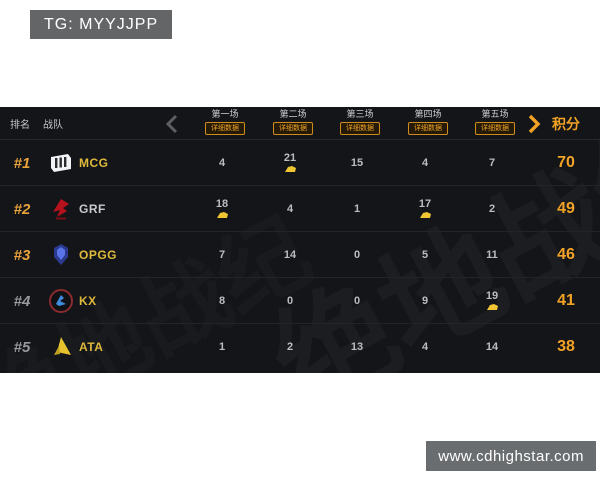 The width and height of the screenshot is (600, 480). I want to click on score-cell: 5, so click(425, 255).